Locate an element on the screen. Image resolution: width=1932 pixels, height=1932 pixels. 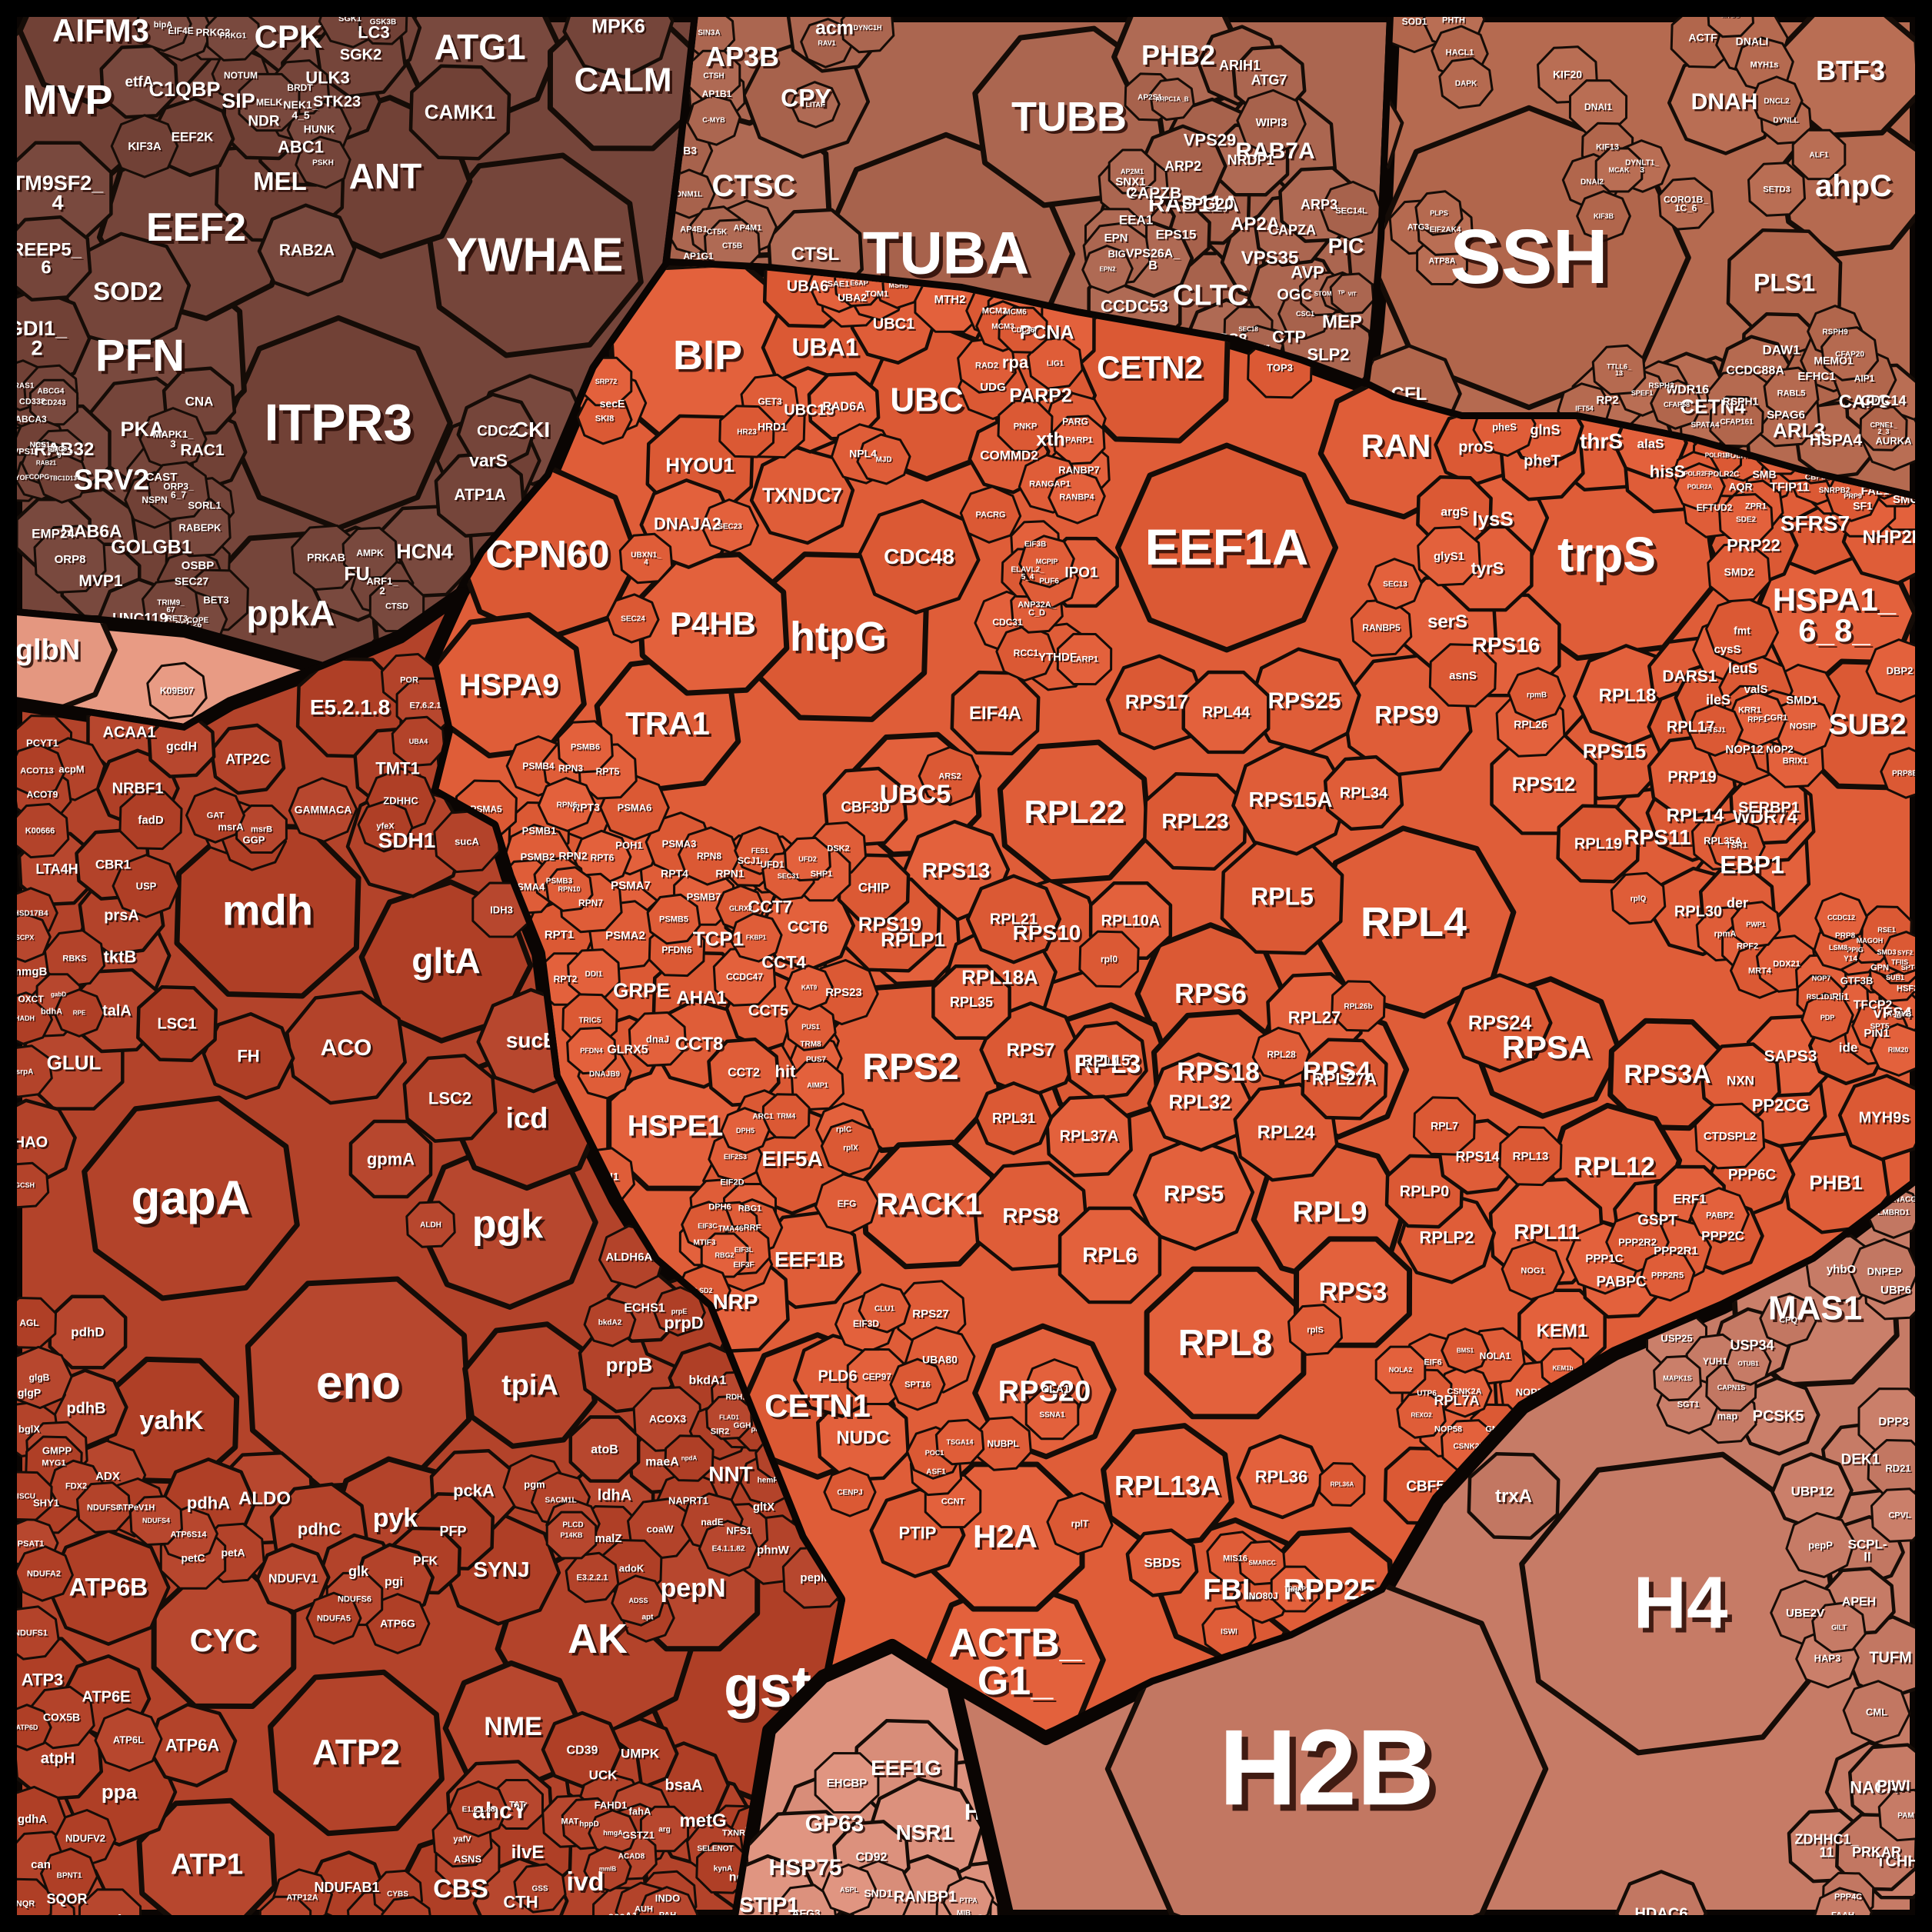
cell-FKBP1 is located at coordinates (756, 937).